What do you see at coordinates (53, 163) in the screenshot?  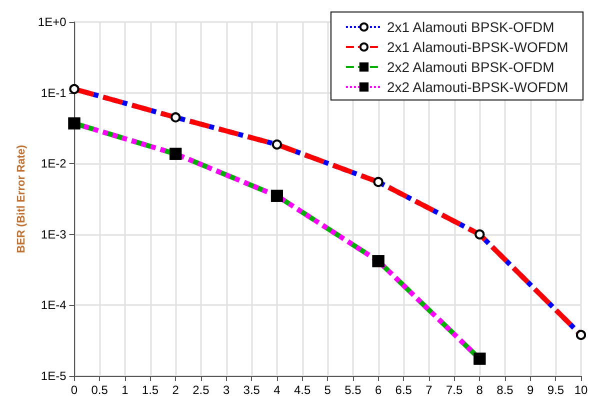 I see `y-tick-label: 1E-2` at bounding box center [53, 163].